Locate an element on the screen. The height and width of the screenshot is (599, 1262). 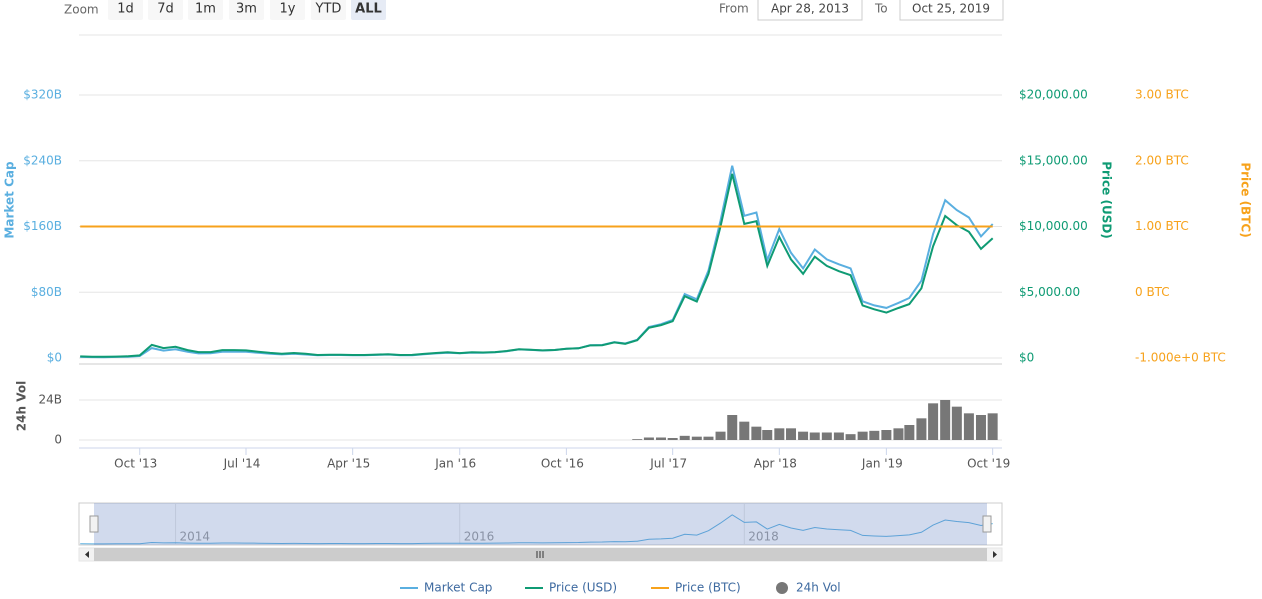
navigator-mask is located at coordinates (540, 524).